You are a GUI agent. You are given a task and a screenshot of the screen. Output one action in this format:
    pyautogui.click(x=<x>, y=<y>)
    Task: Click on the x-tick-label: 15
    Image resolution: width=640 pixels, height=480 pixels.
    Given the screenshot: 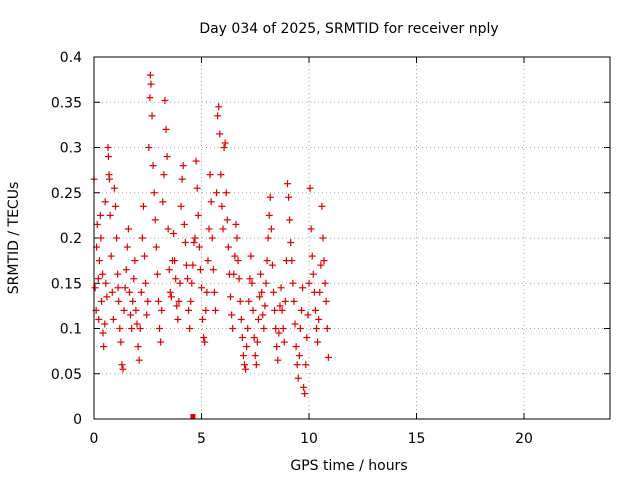 What is the action you would take?
    pyautogui.click(x=417, y=439)
    